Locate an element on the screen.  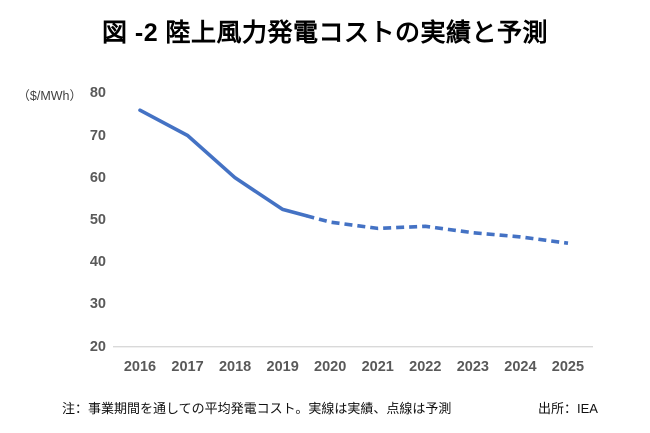
x-year-label: 2019 is located at coordinates (282, 367).